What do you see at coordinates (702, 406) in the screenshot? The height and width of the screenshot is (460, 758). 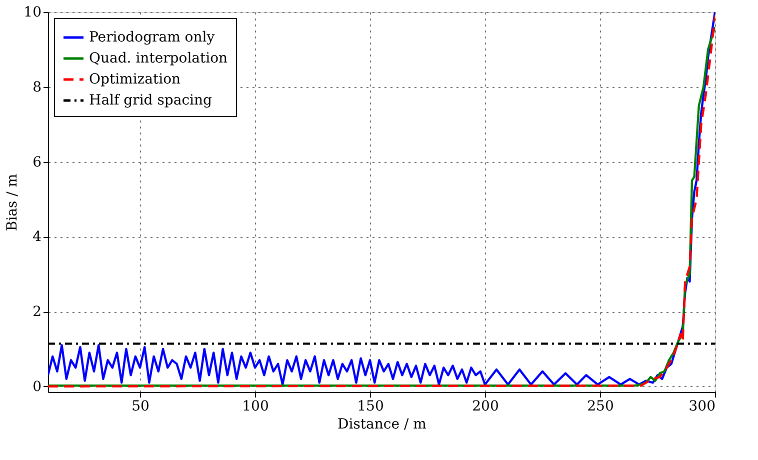 I see `x-tick-label: 300` at bounding box center [702, 406].